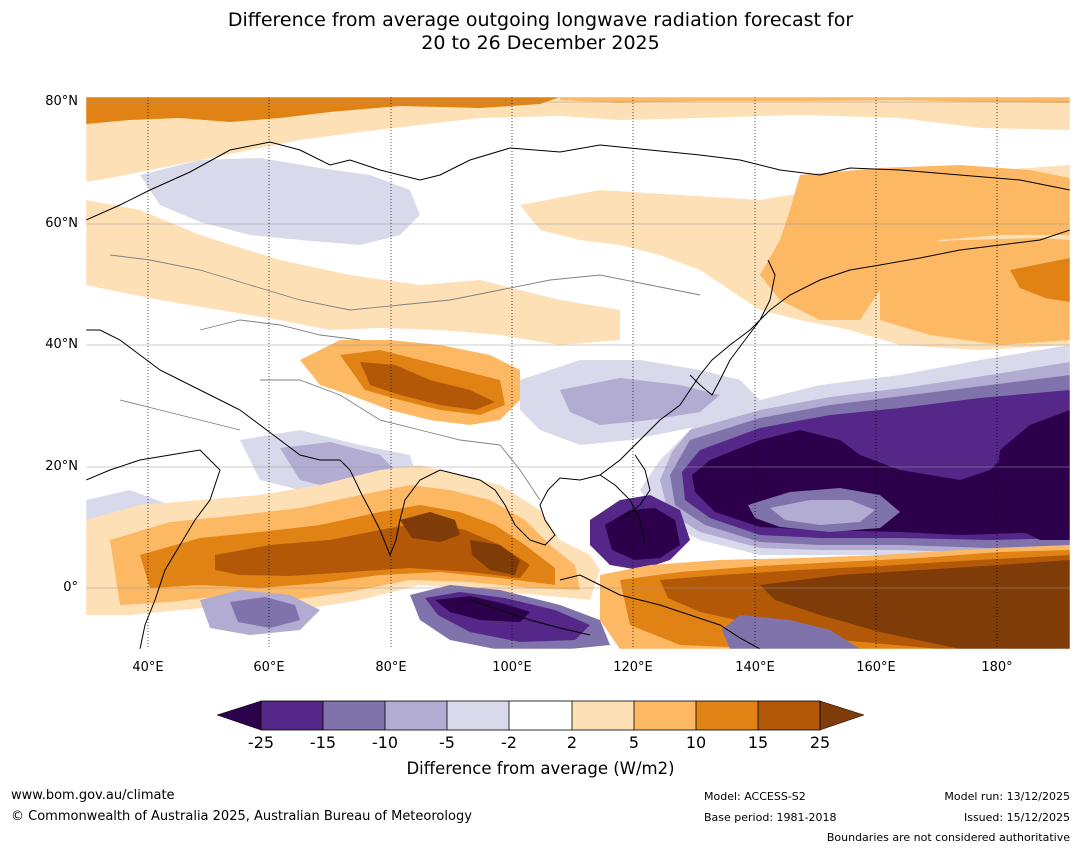 This screenshot has height=850, width=1081. What do you see at coordinates (430, 527) in the screenshot?
I see `bay-of-bengal-extreme-positive` at bounding box center [430, 527].